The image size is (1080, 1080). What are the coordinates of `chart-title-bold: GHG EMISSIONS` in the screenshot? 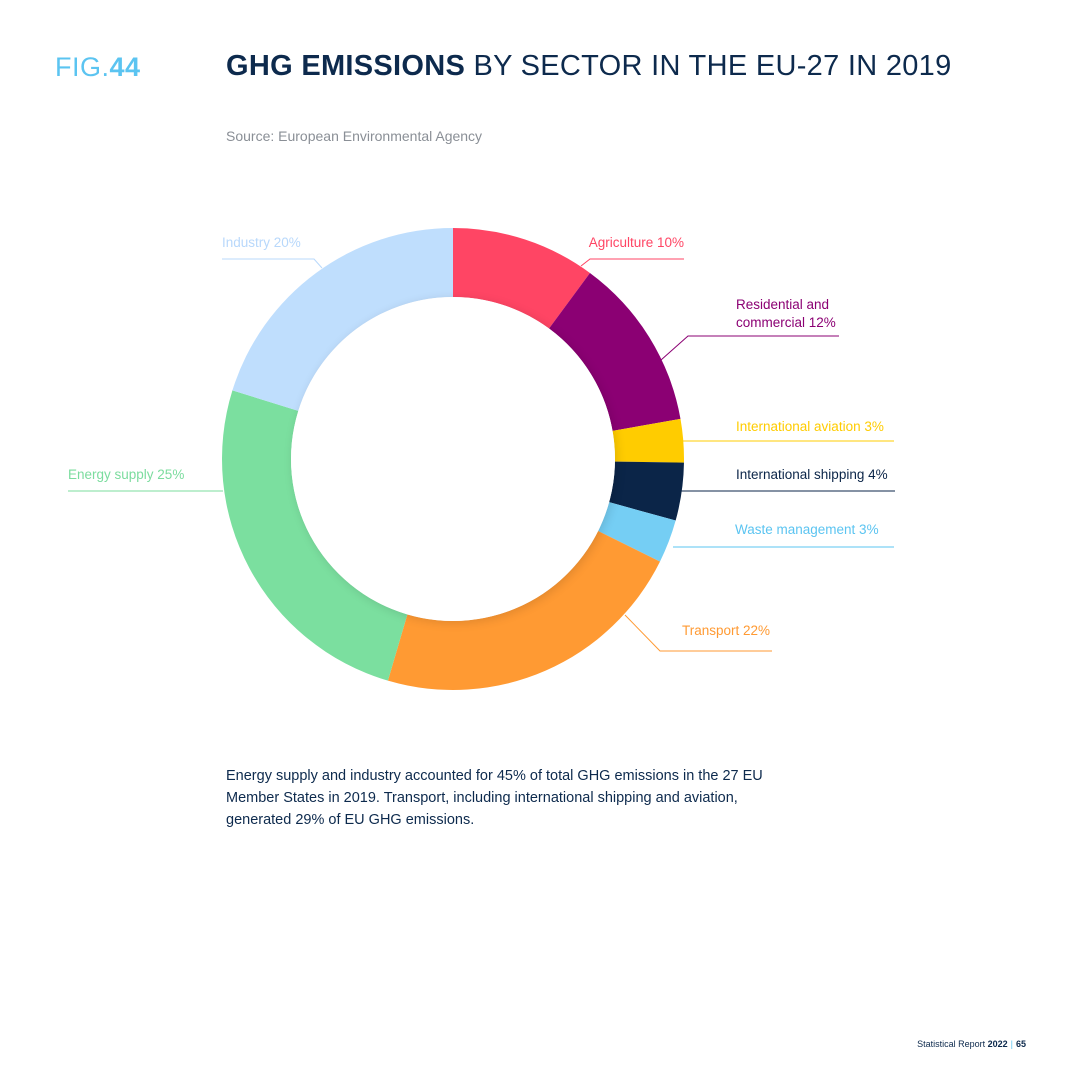 It's located at (346, 66).